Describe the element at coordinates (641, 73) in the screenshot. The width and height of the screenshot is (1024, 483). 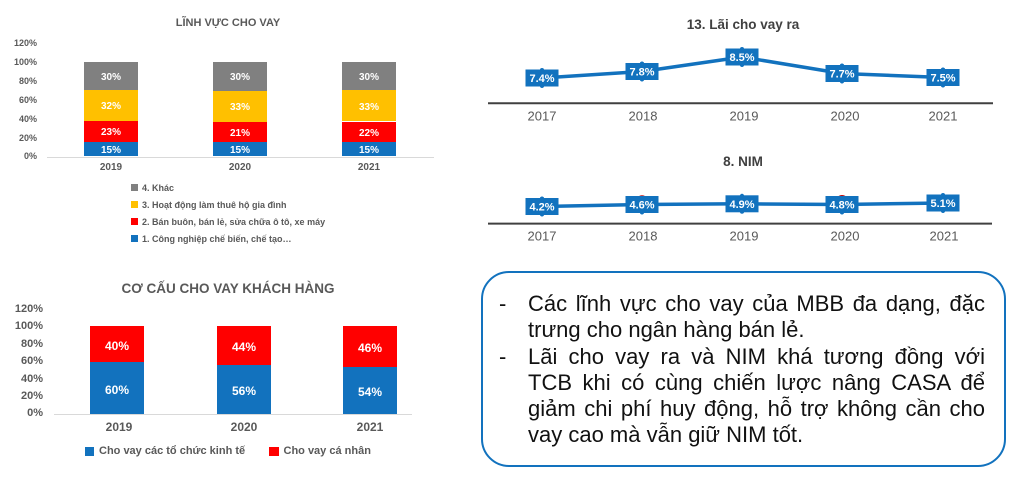
I see `svg-text: 7.8%` at that location.